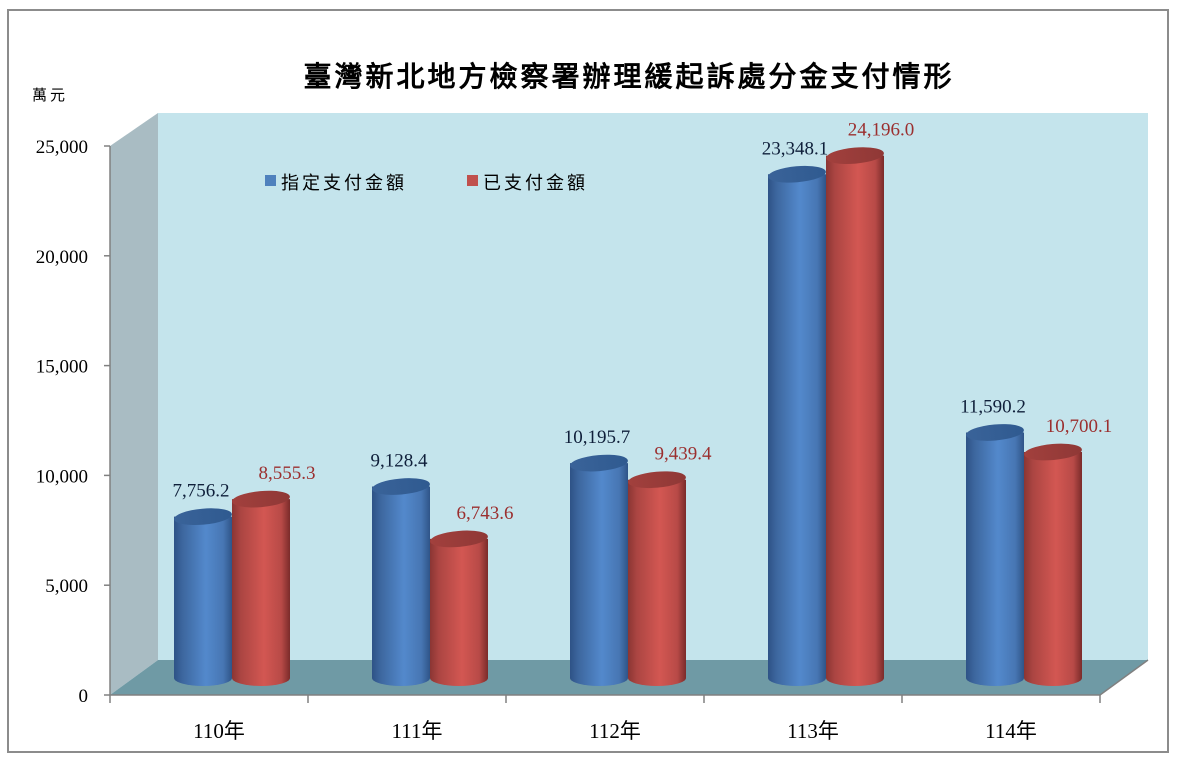  What do you see at coordinates (597, 437) in the screenshot?
I see `data-label: 10,195.7` at bounding box center [597, 437].